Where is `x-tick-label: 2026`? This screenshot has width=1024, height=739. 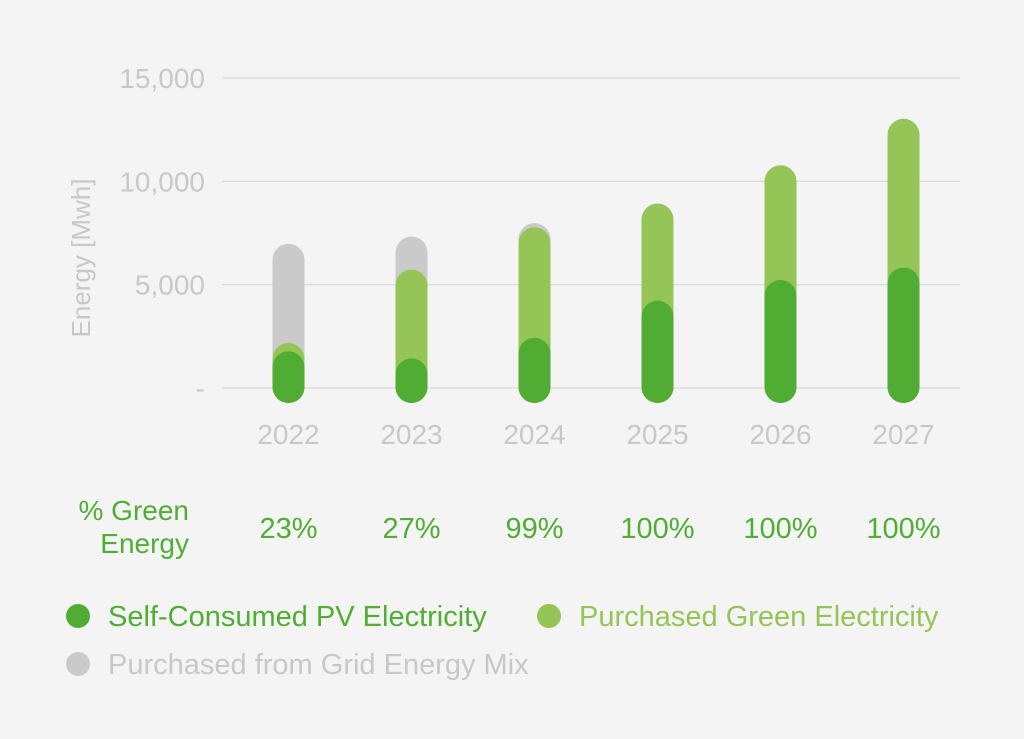
x-tick-label: 2026 is located at coordinates (780, 434).